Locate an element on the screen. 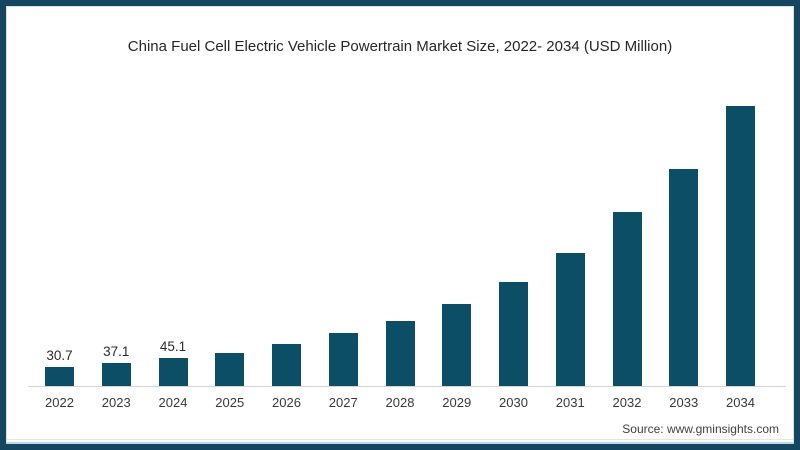 The width and height of the screenshot is (800, 450). x-axis-label-2030: 2030 is located at coordinates (513, 402).